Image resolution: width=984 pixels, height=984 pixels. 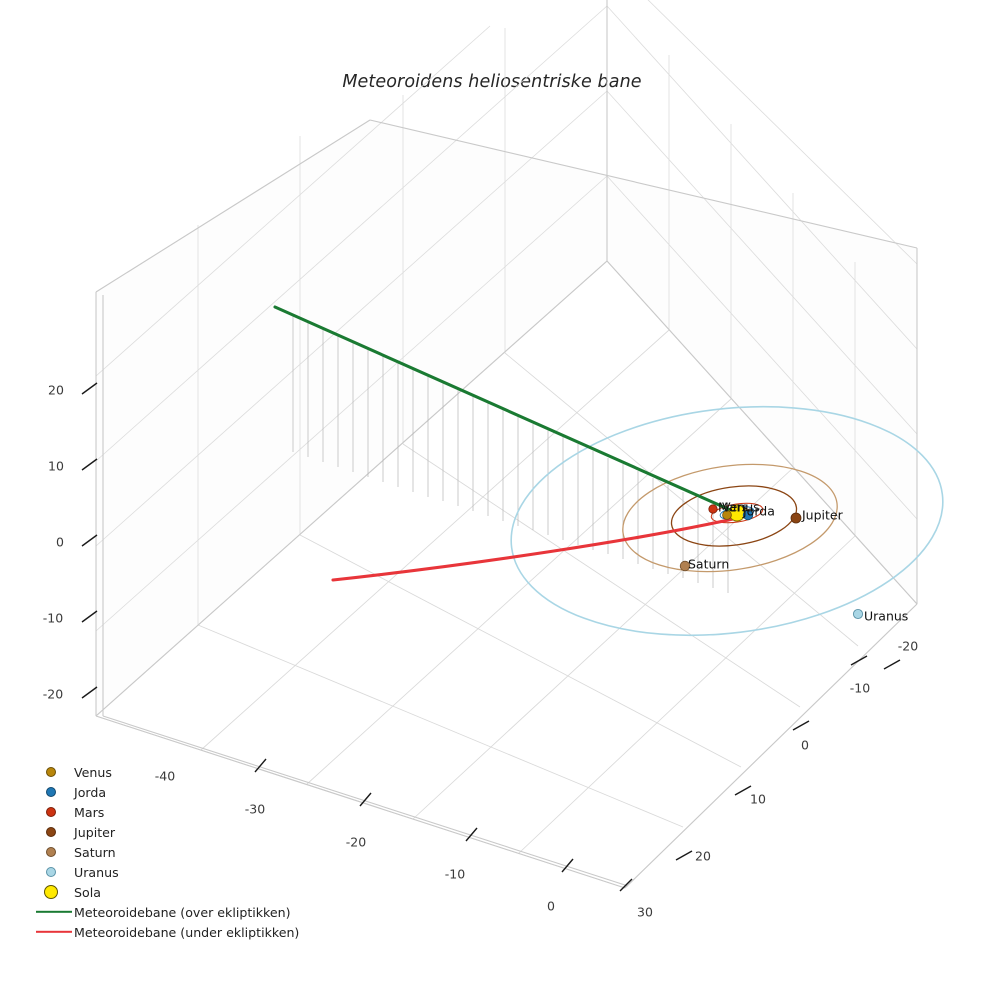 I want to click on planet-markers, so click(x=771, y=562).